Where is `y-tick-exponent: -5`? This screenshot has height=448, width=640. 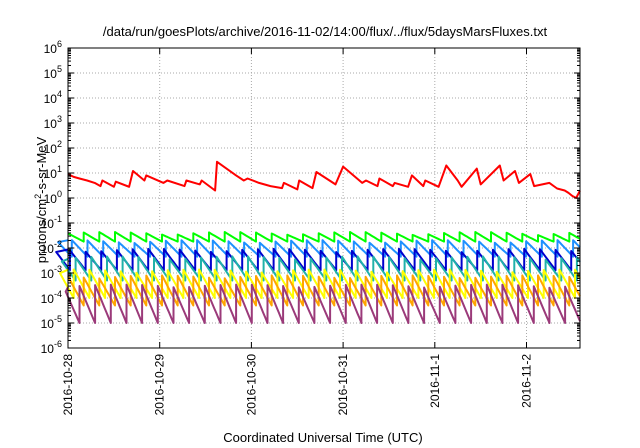
y-tick-exponent: -5 is located at coordinates (58, 319).